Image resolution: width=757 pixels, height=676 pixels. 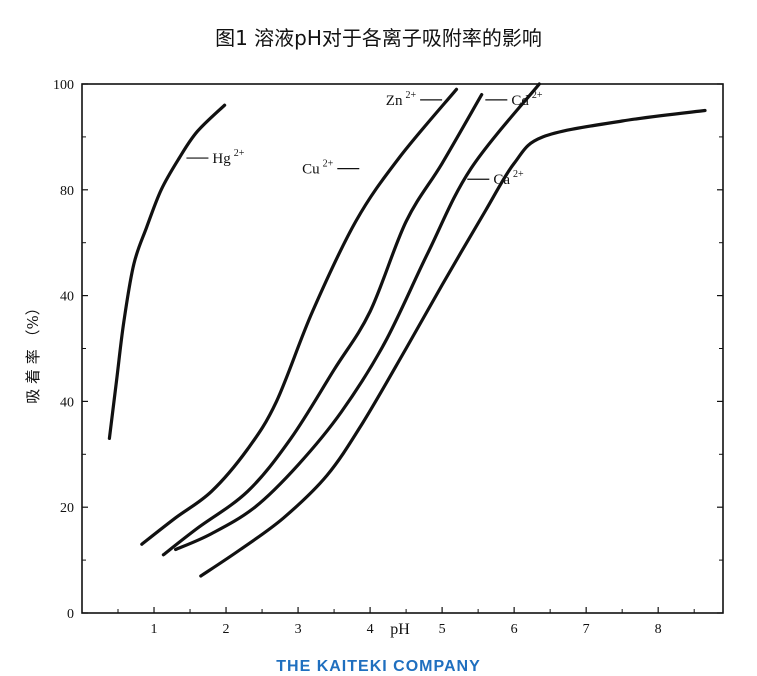 What do you see at coordinates (67, 508) in the screenshot?
I see `y-tick-label: 20` at bounding box center [67, 508].